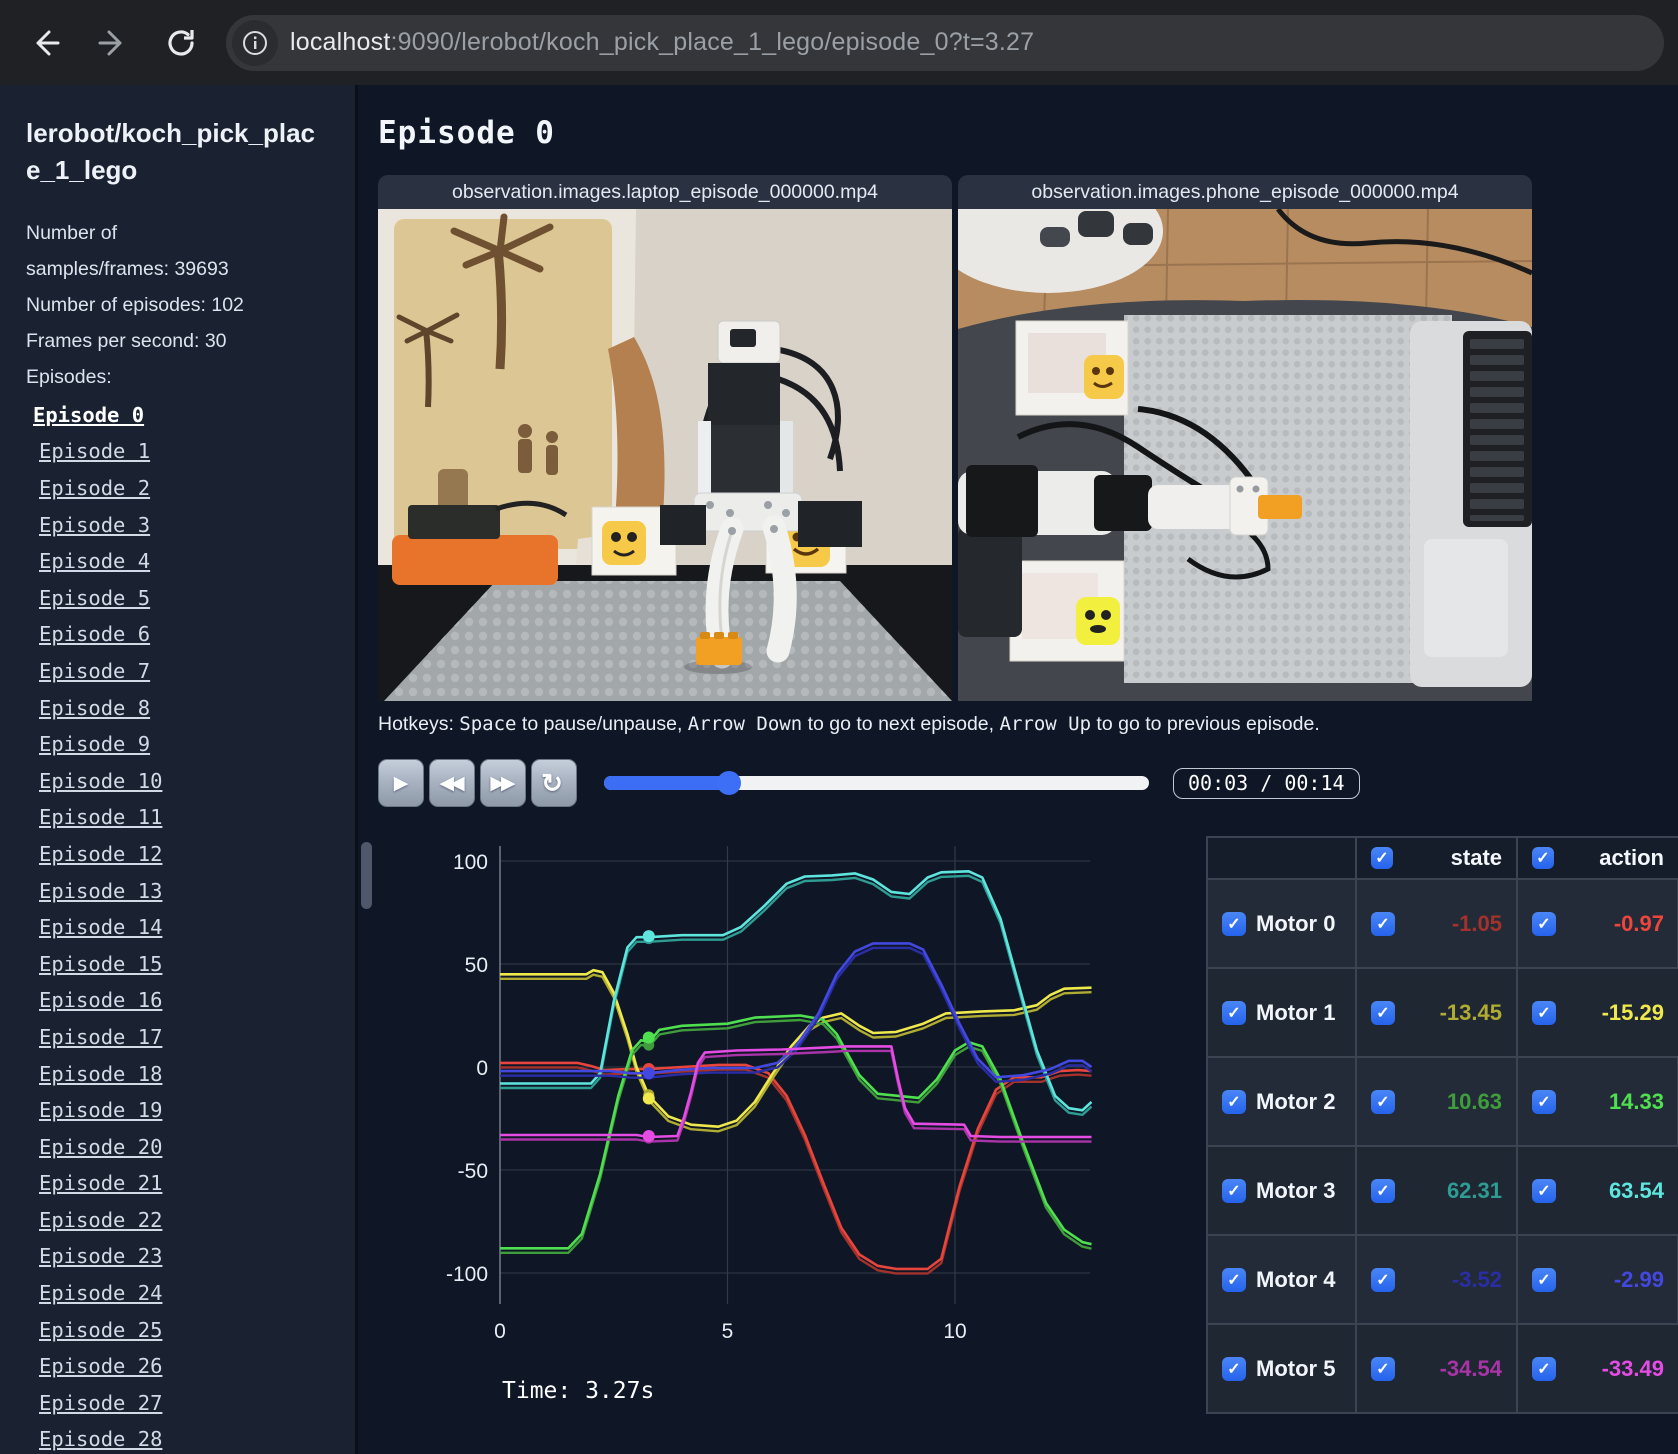 This screenshot has width=1678, height=1454. I want to click on cable, so click(1404, 242).